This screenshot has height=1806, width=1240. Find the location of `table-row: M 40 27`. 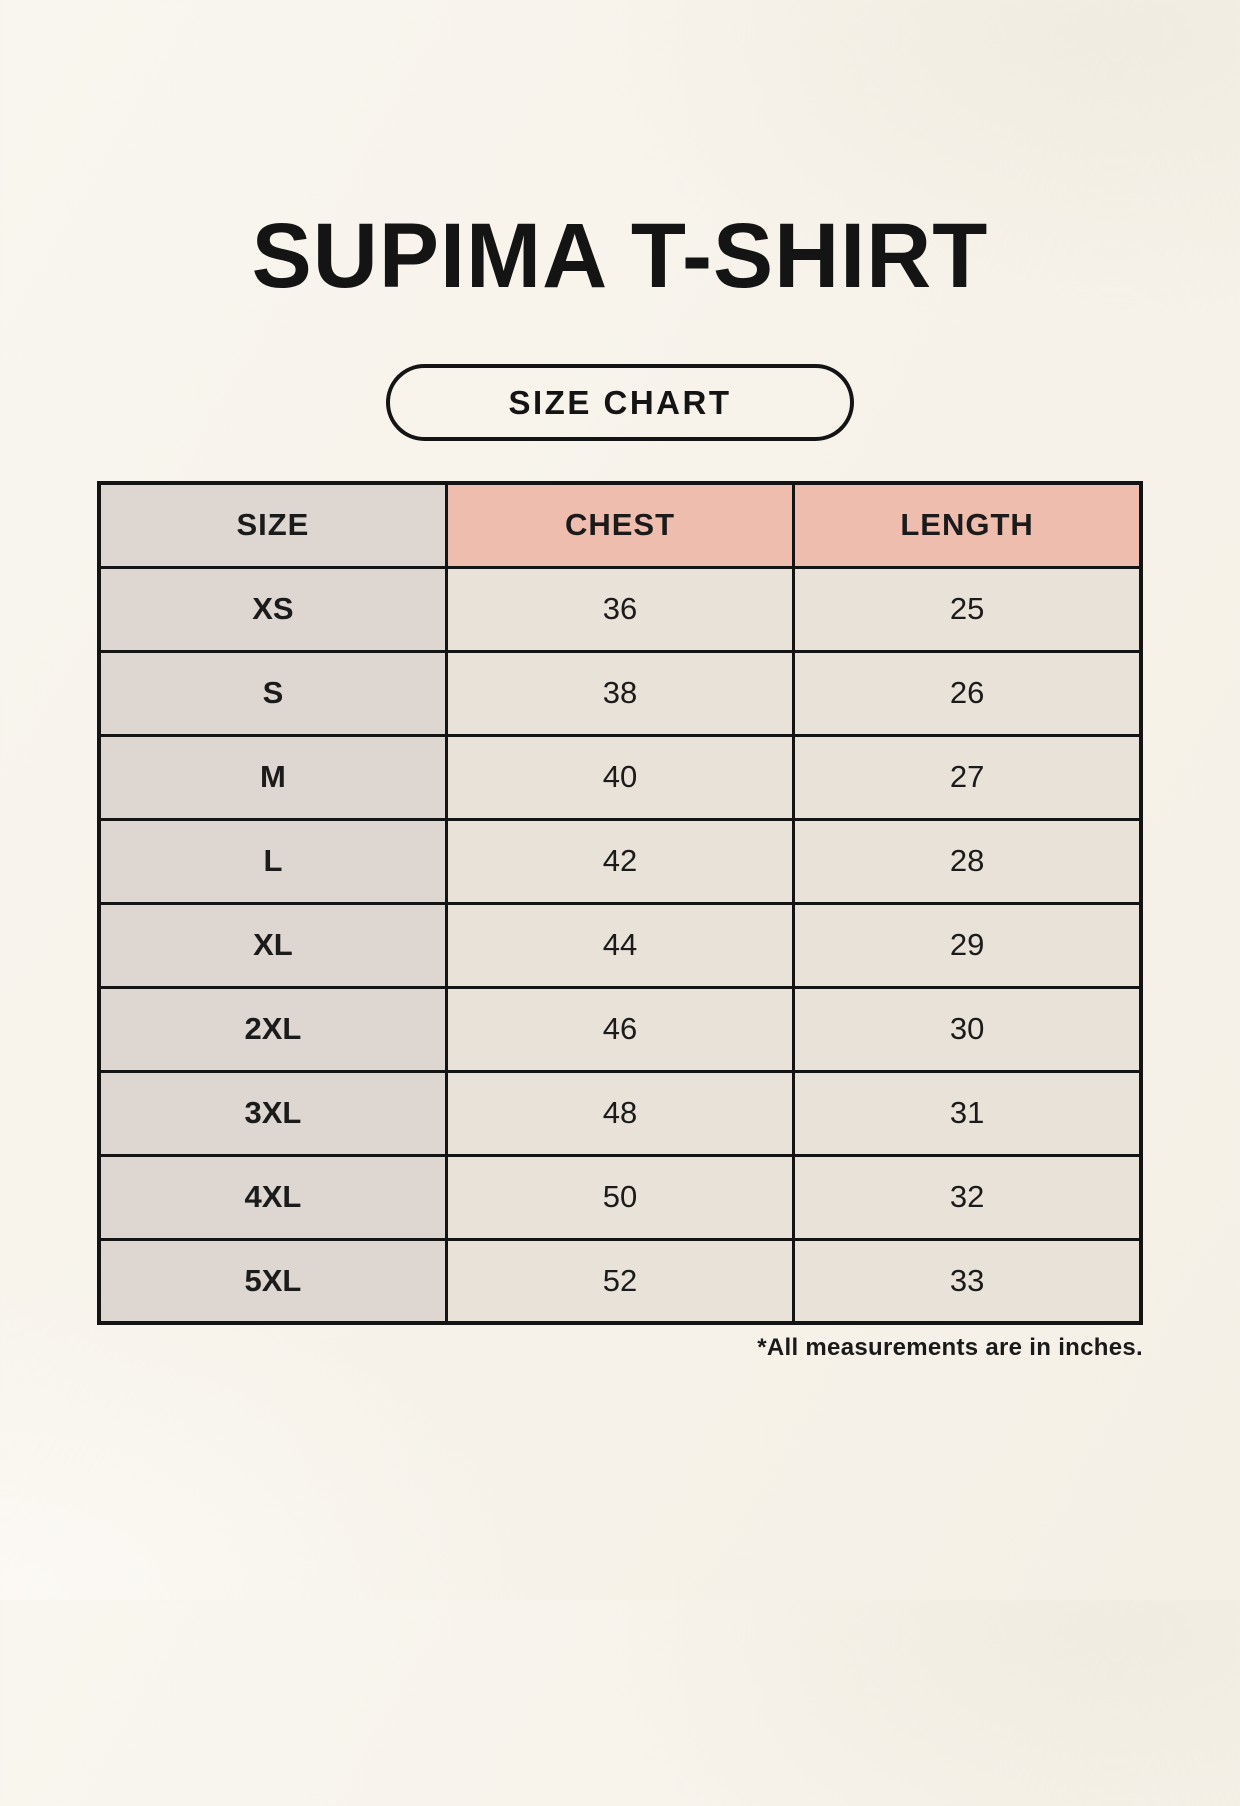

table-row: M 40 27 is located at coordinates (620, 777).